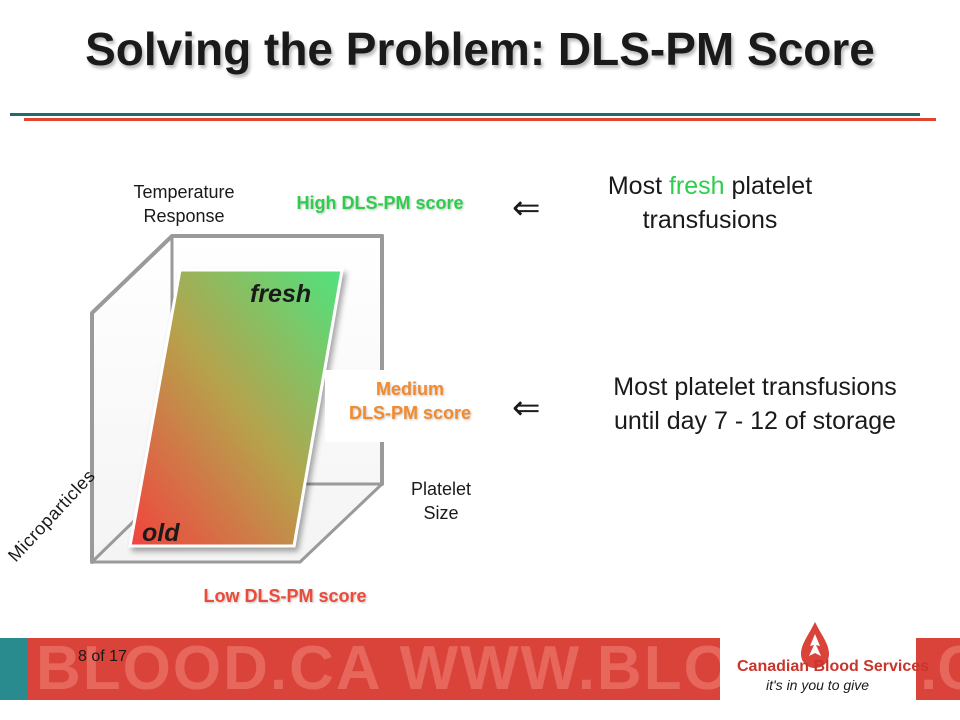  What do you see at coordinates (526, 208) in the screenshot?
I see `arrow-high: ⇐` at bounding box center [526, 208].